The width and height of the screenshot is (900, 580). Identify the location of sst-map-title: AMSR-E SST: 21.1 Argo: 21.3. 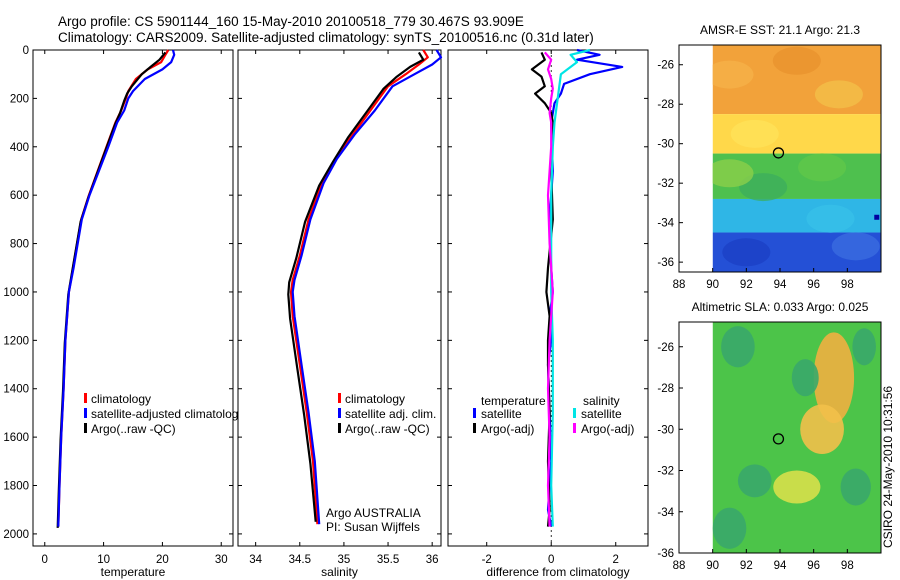
(780, 30).